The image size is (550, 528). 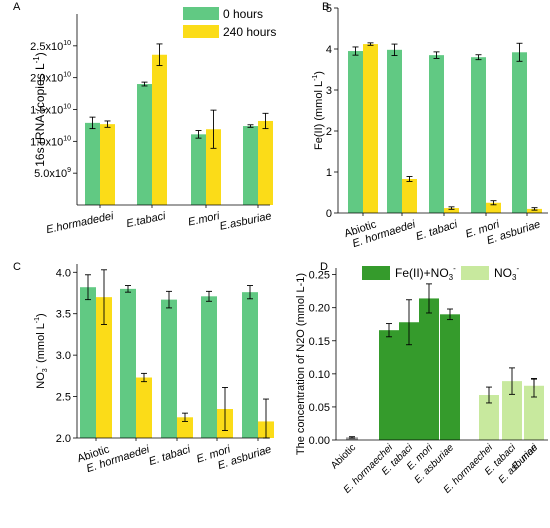 I want to click on legend-label-main: Fe(II)+NO, so click(x=422, y=273).